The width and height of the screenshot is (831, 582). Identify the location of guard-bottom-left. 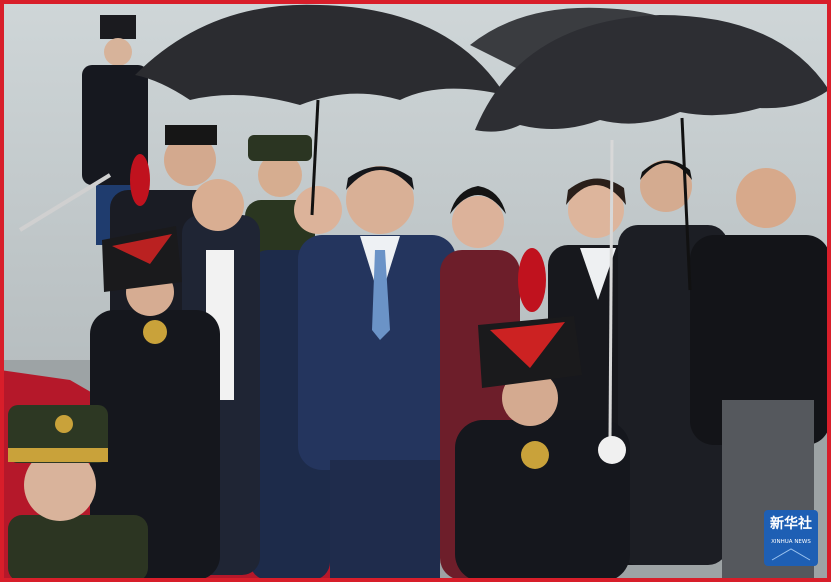
(78, 493).